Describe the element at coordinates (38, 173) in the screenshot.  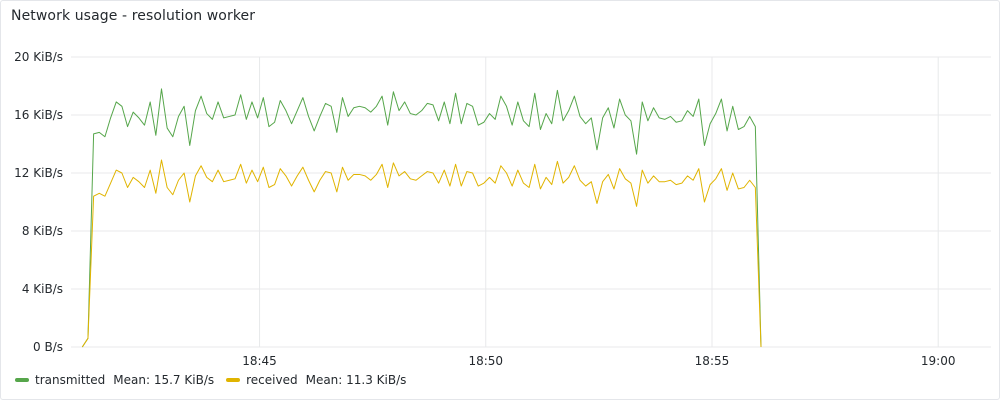
I see `y-tick-label: 12 KiB/s` at that location.